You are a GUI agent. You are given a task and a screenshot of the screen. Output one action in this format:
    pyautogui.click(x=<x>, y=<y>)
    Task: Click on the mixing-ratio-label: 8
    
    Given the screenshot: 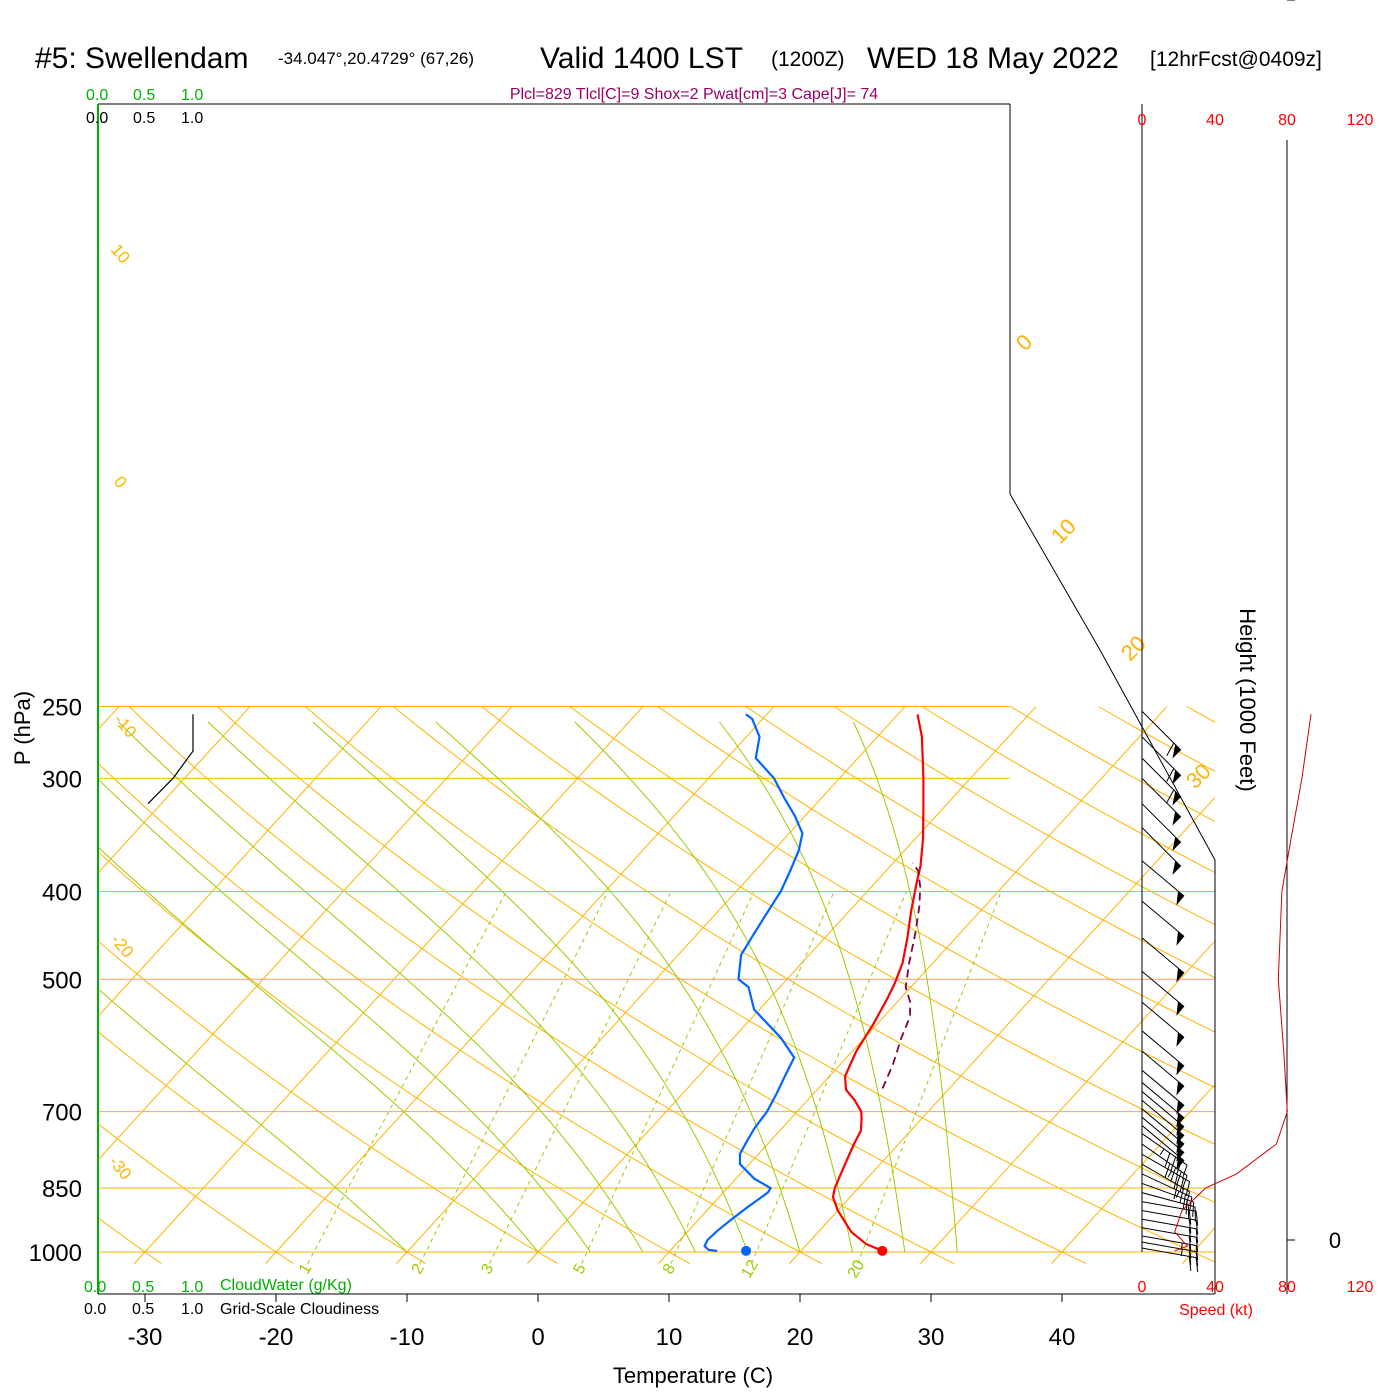 What is the action you would take?
    pyautogui.click(x=669, y=1269)
    